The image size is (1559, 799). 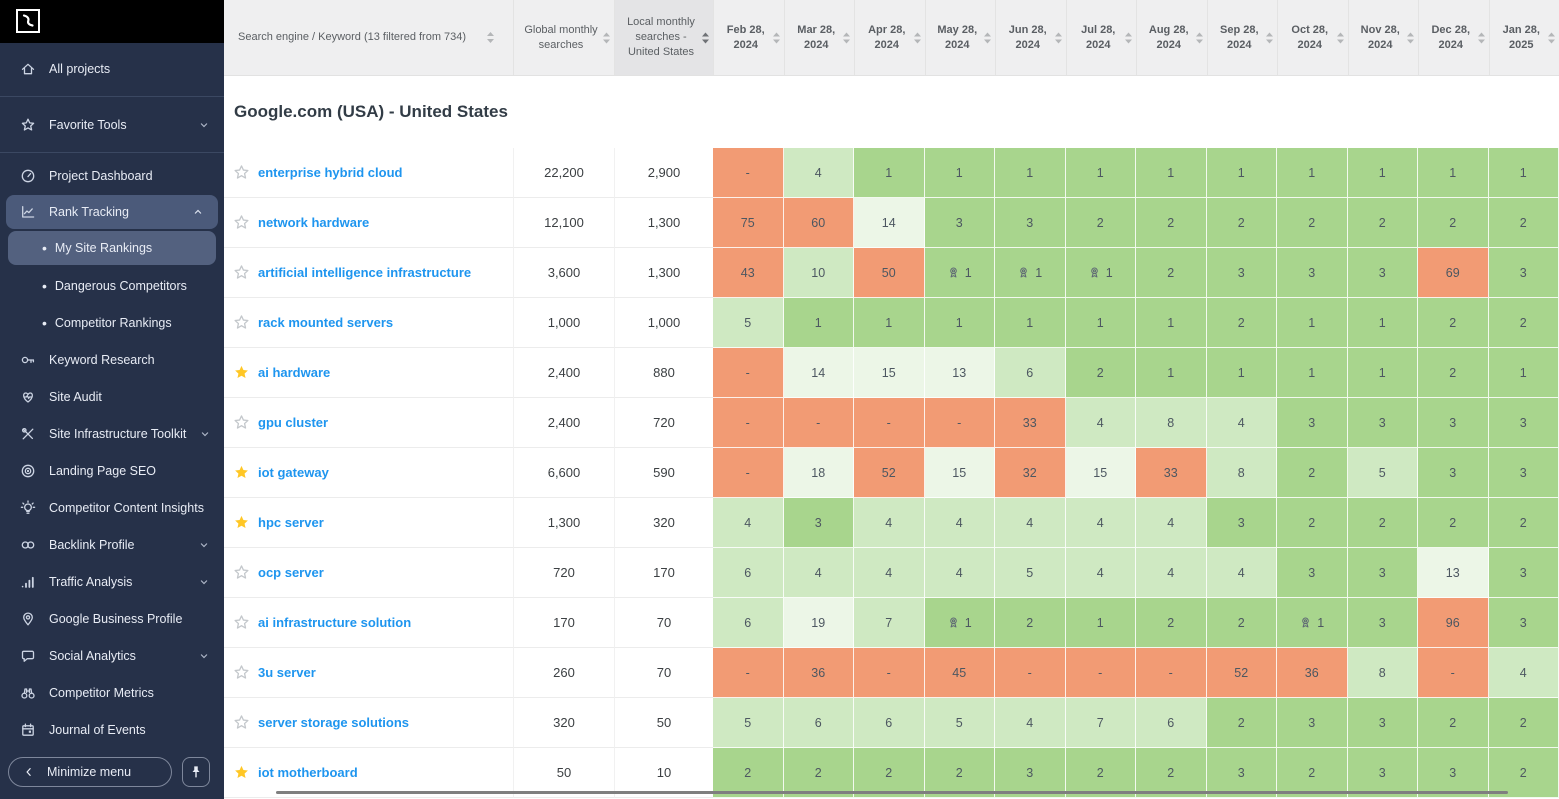 What do you see at coordinates (1241, 473) in the screenshot?
I see `rank-cell: 8` at bounding box center [1241, 473].